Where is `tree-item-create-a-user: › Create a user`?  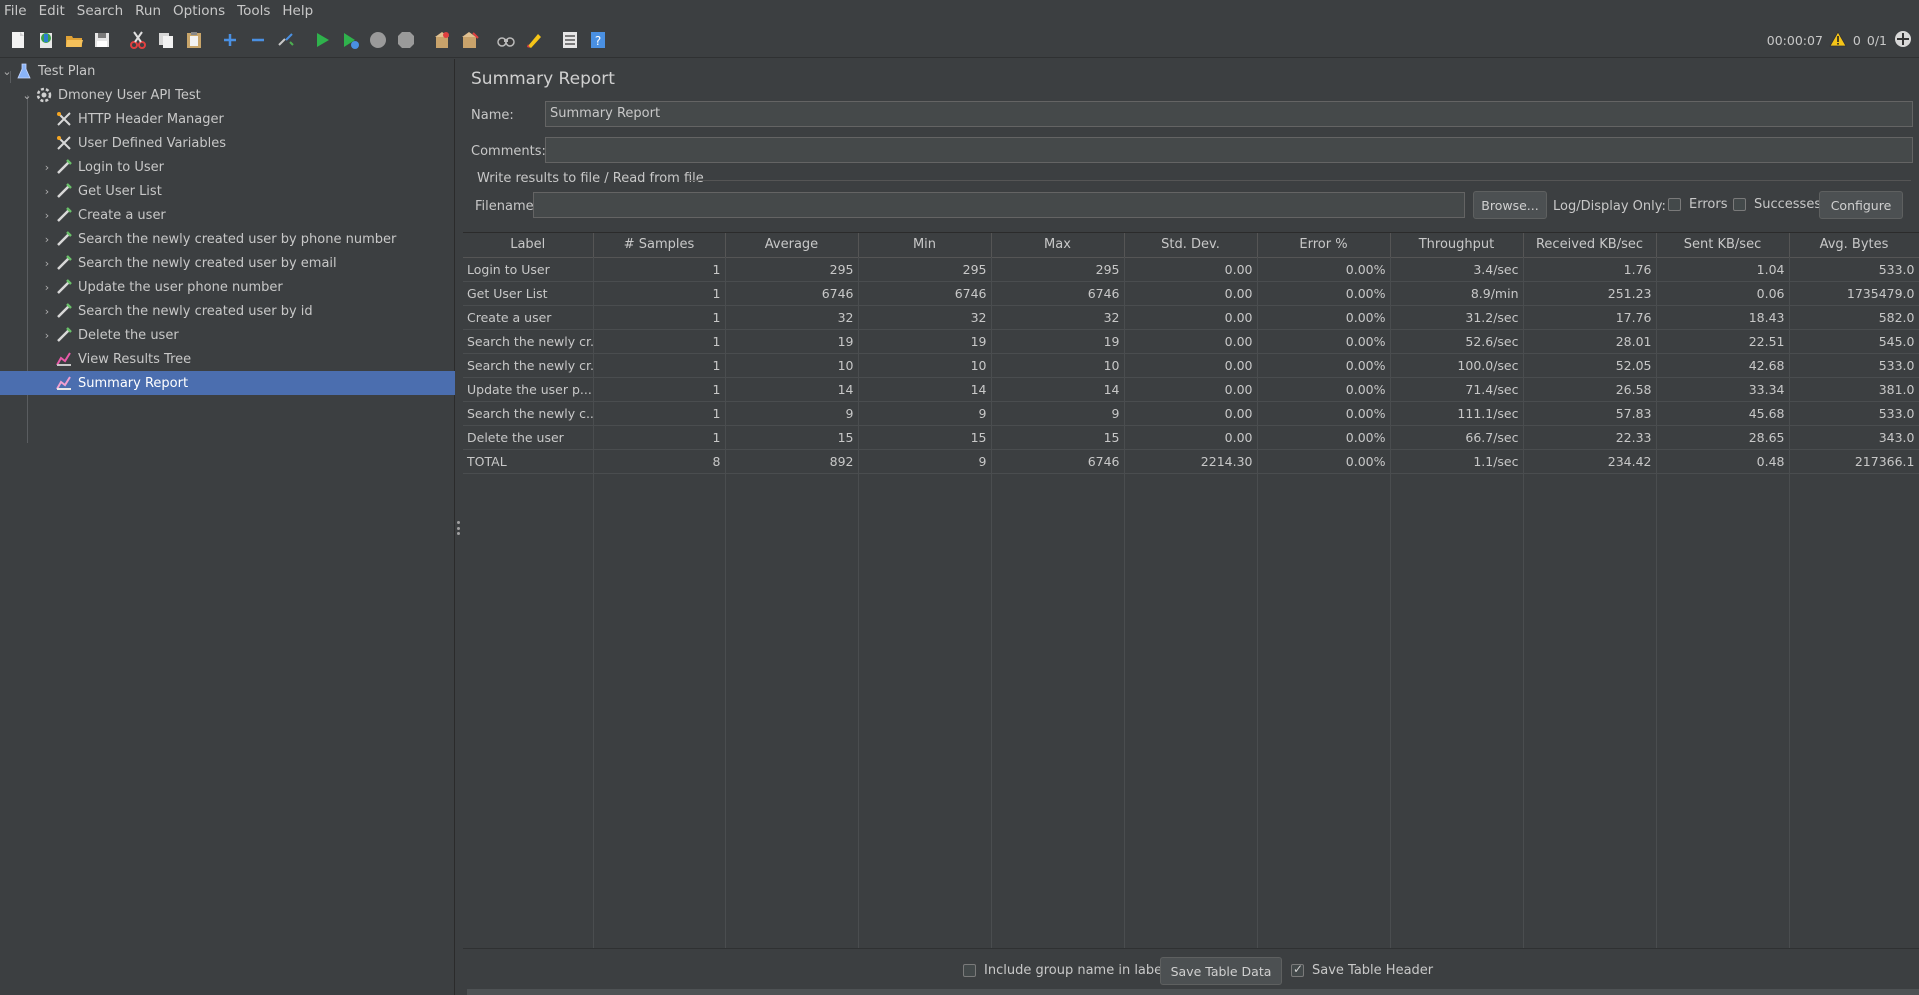
tree-item-create-a-user: › Create a user is located at coordinates (227, 215).